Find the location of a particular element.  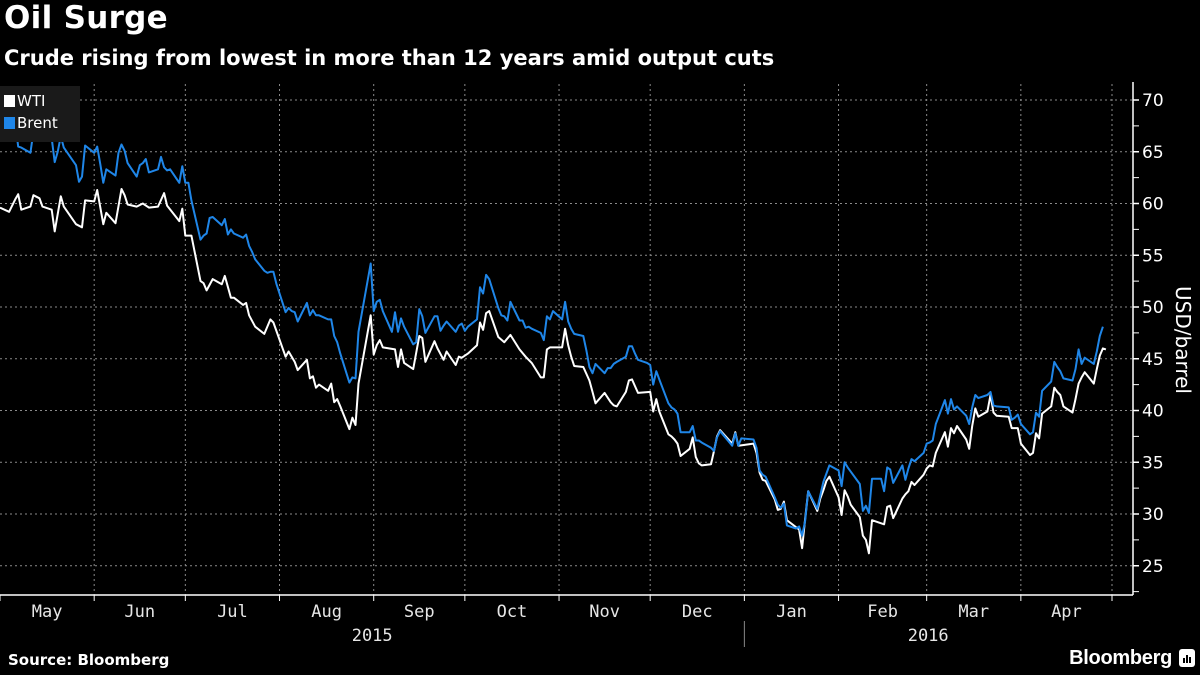

legend-item-wti: WTI is located at coordinates (24, 101).